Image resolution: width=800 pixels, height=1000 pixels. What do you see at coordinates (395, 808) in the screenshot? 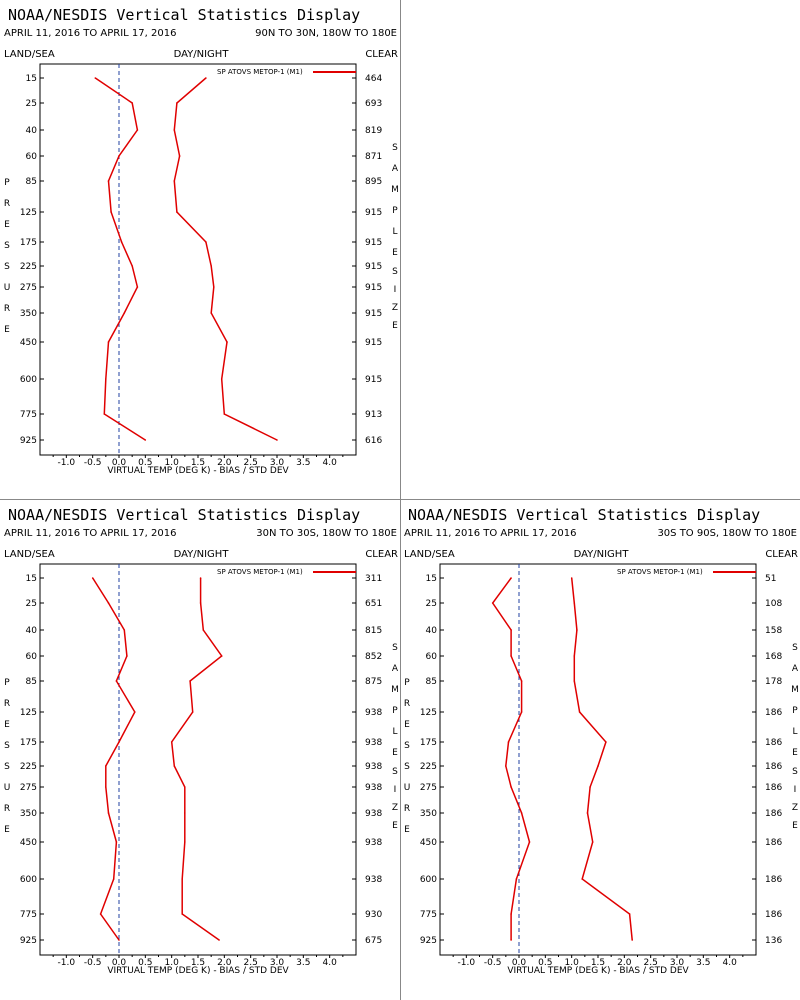
I see `size-axis-letter: Z` at bounding box center [395, 808].